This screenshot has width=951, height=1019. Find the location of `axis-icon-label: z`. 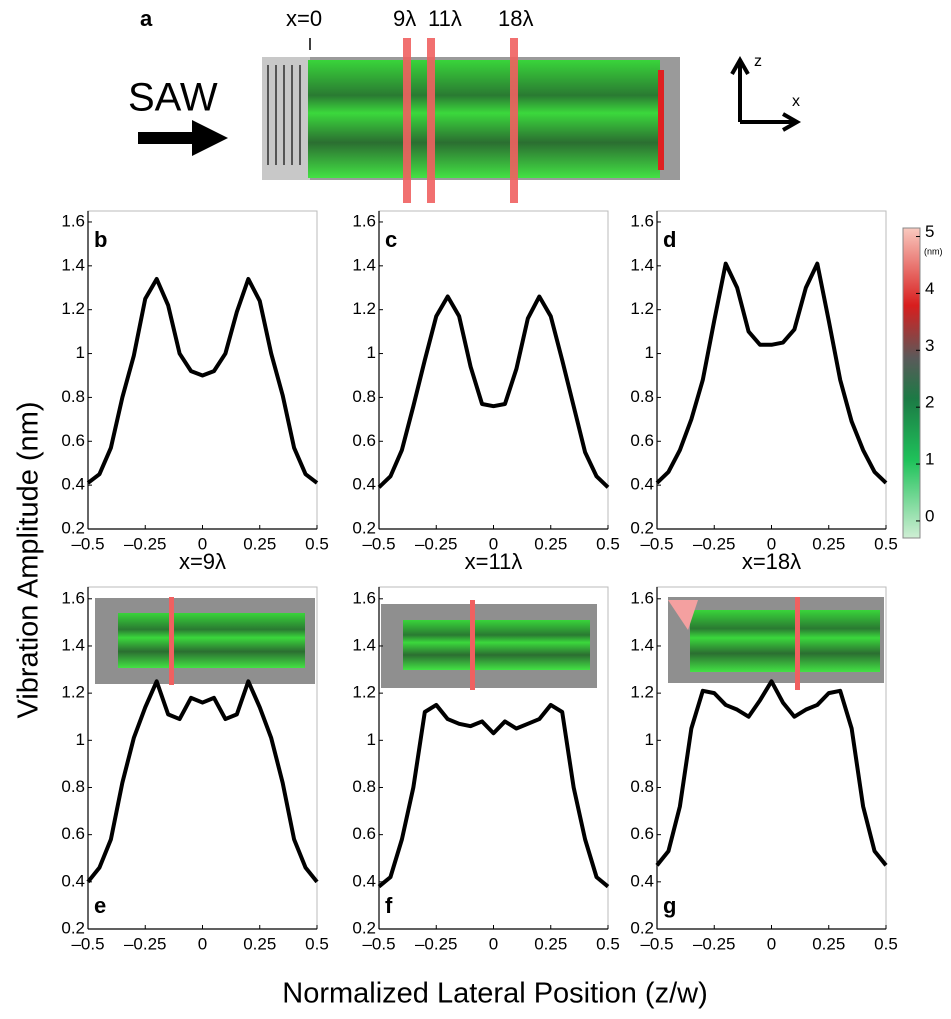

axis-icon-label: z is located at coordinates (758, 61).